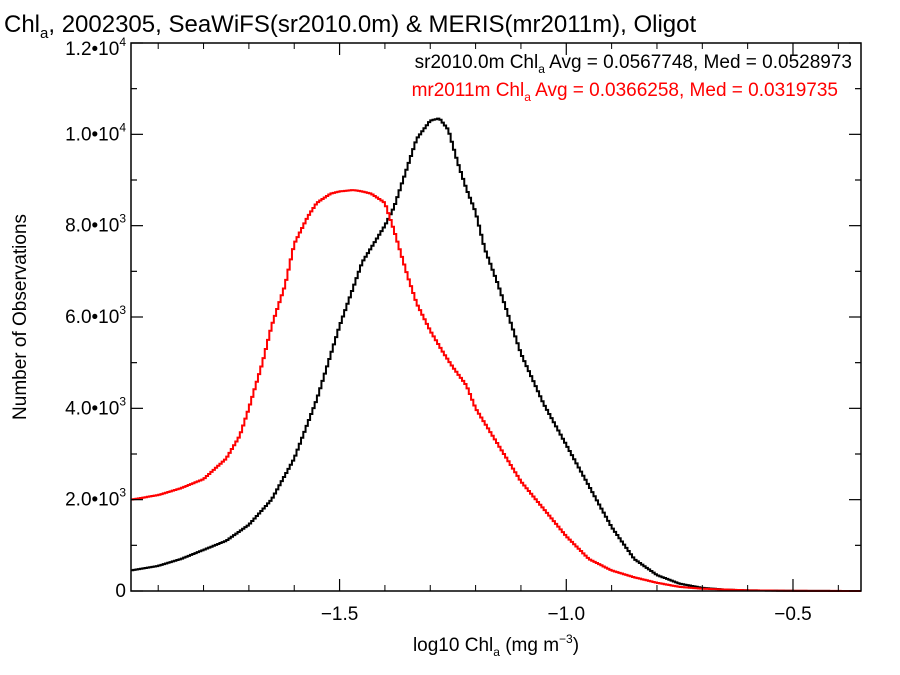 Image resolution: width=900 pixels, height=675 pixels. Describe the element at coordinates (698, 62) in the screenshot. I see `legend-entry-sr2010-rest: Avg = 0.0567748, Med = 0.0528973` at that location.